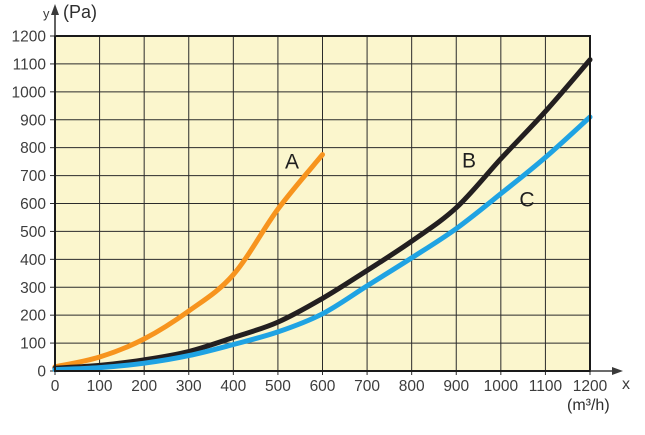 This screenshot has width=645, height=435. I want to click on y-tick-label: 1200, so click(29, 37).